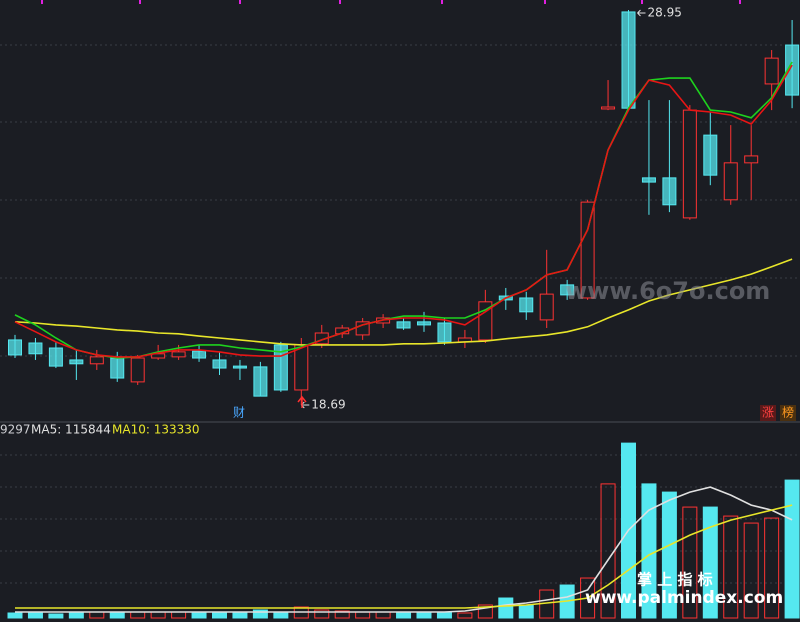 This screenshot has width=800, height=622. Describe the element at coordinates (667, 291) in the screenshot. I see `watermark: www.6o7o.com` at that location.